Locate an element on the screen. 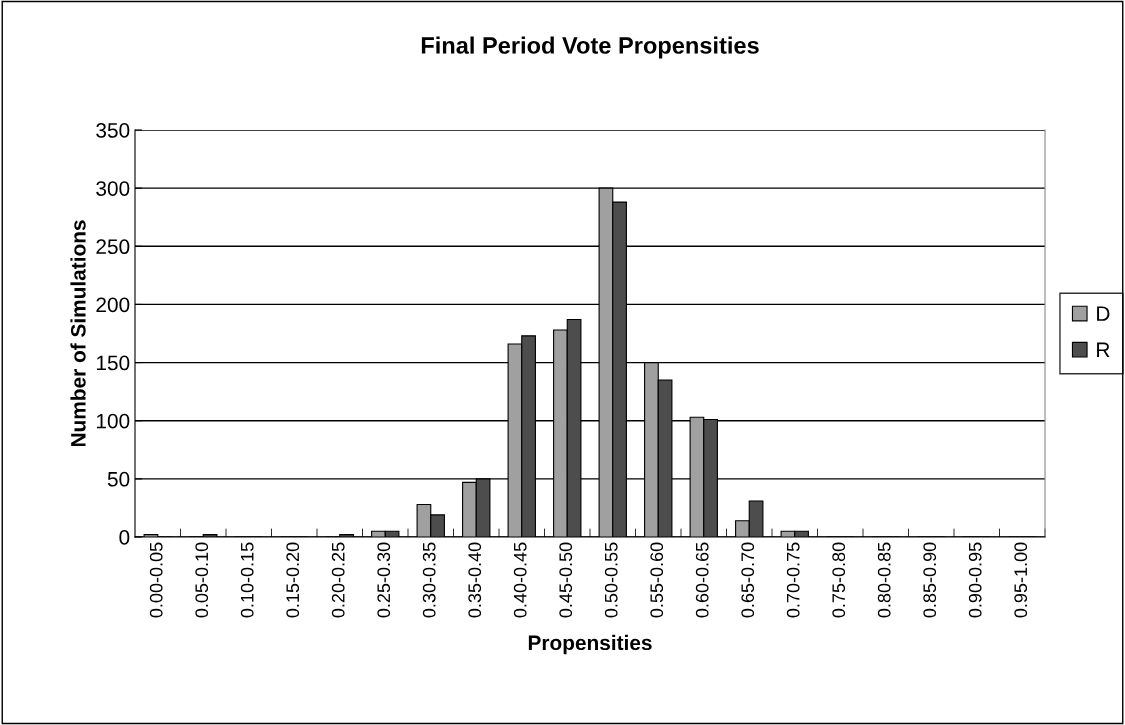 This screenshot has width=1125, height=725. y-axis-title: Number of Simulations is located at coordinates (78, 333).